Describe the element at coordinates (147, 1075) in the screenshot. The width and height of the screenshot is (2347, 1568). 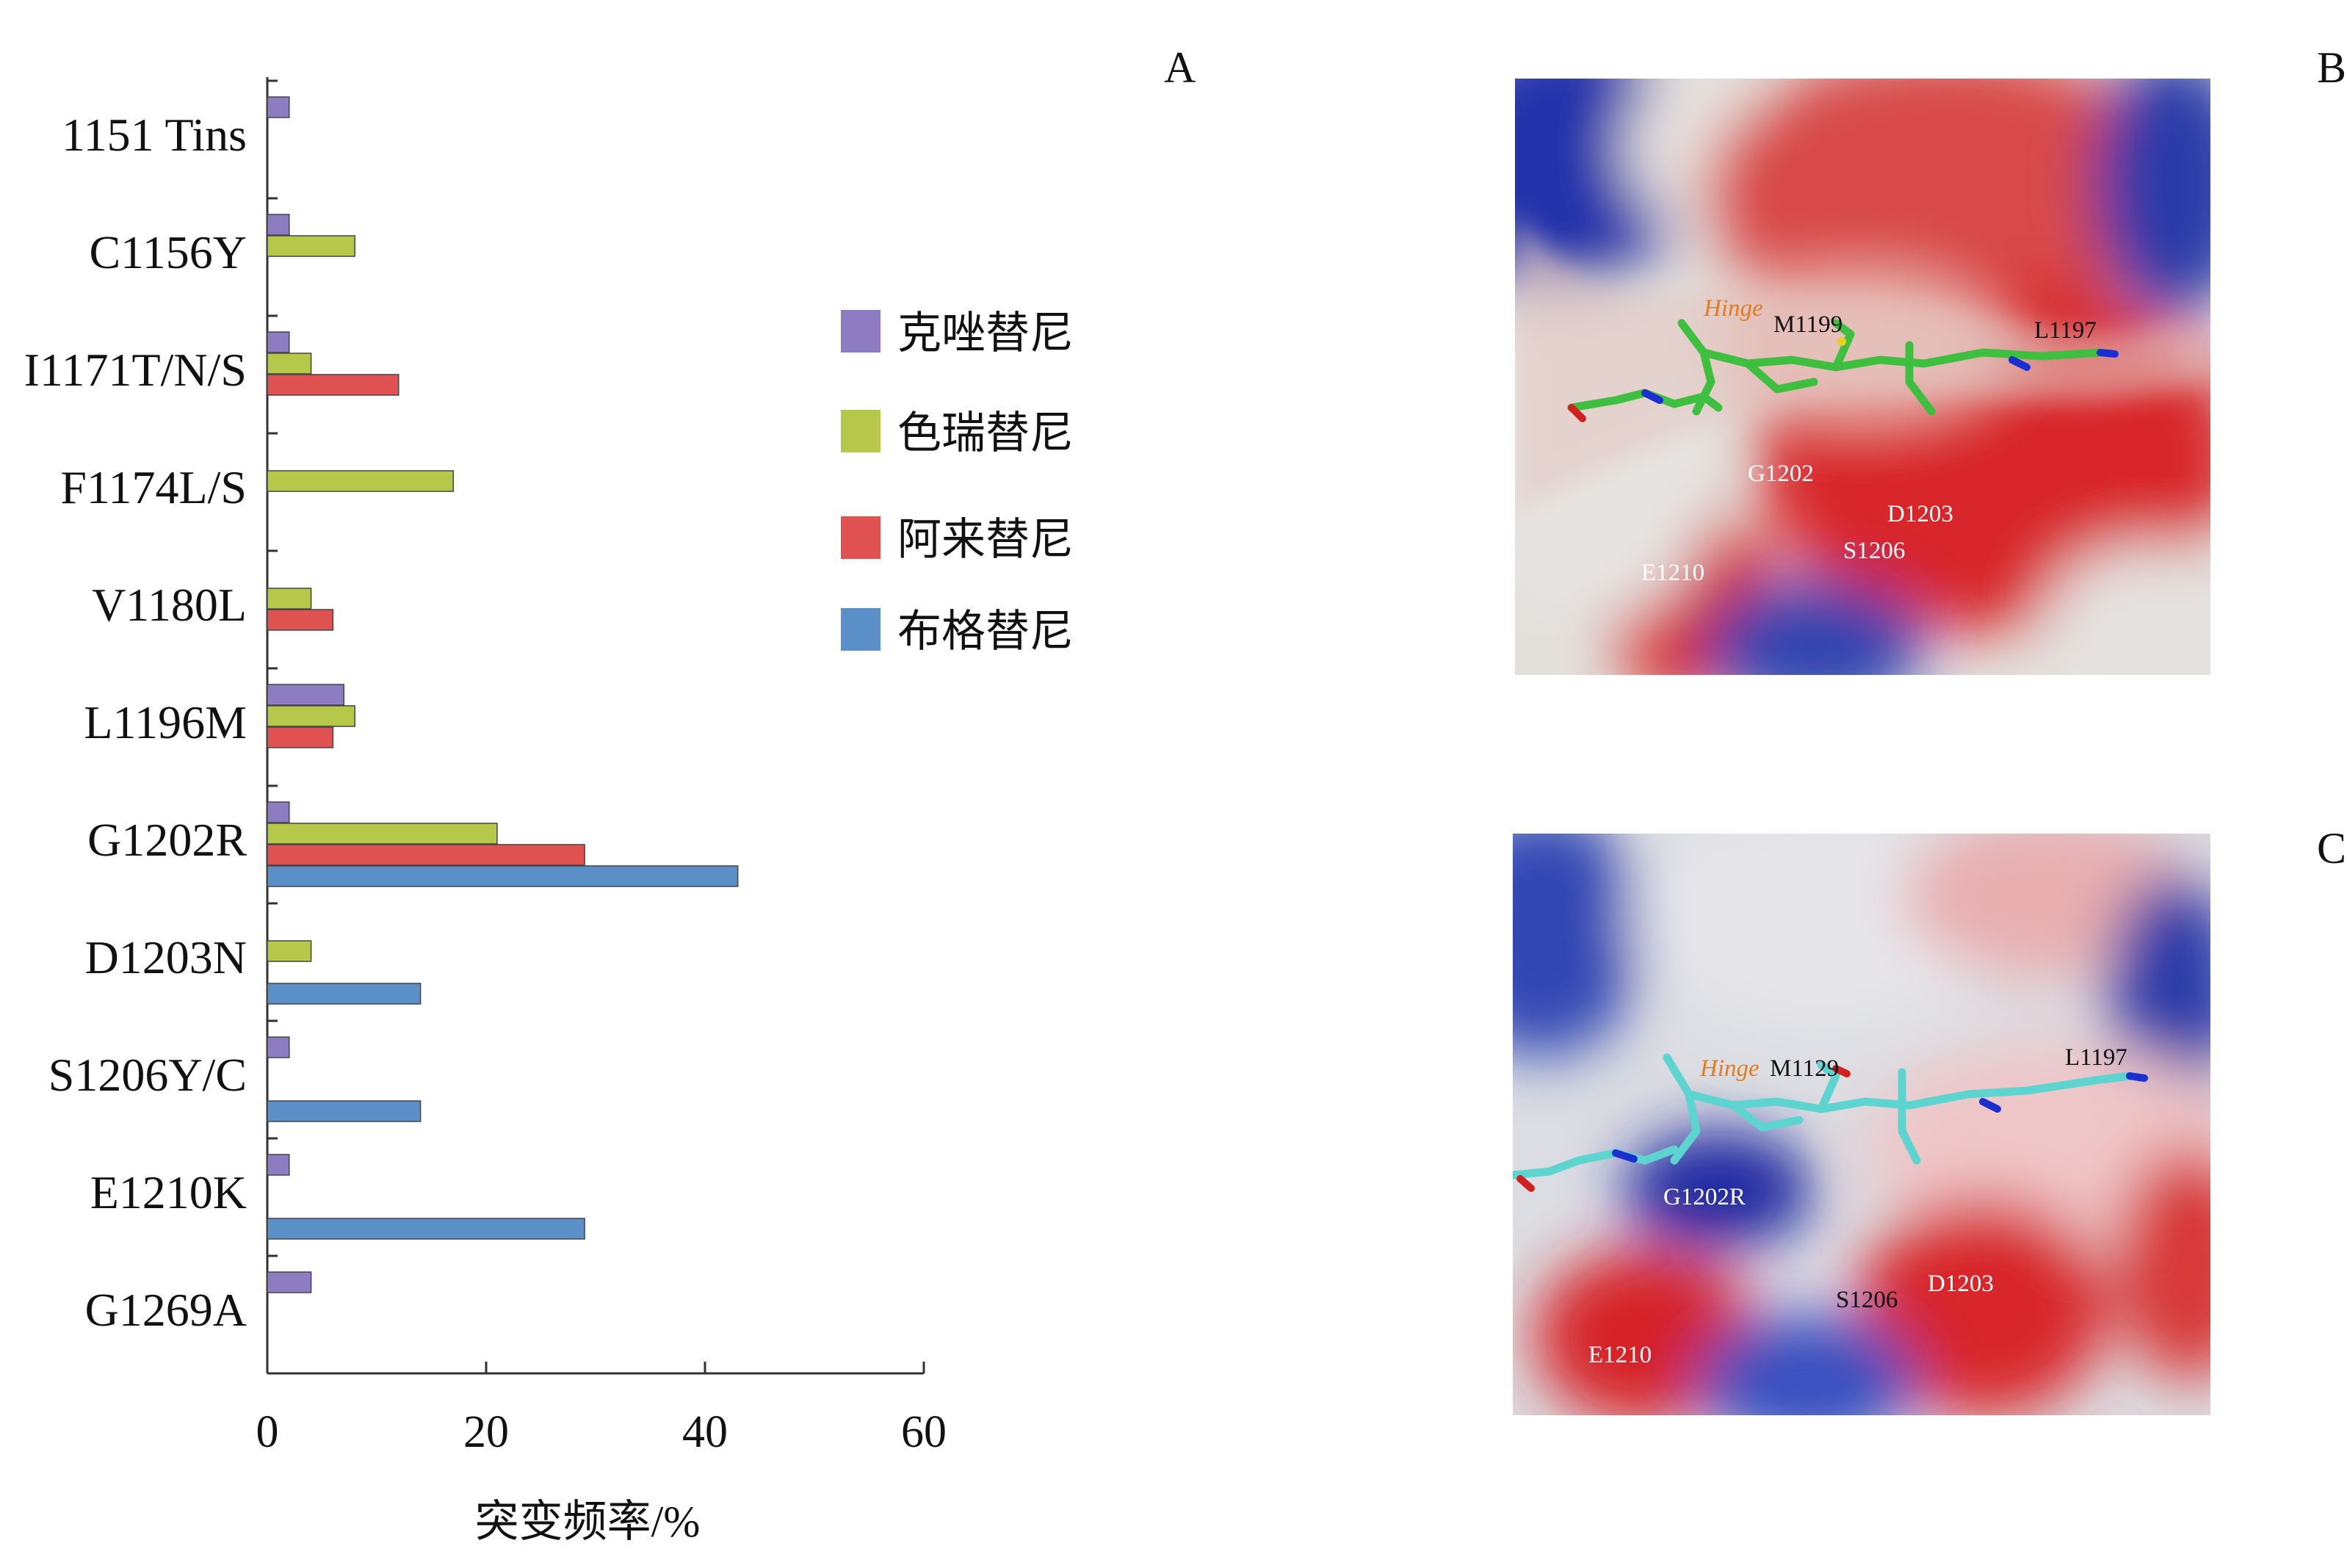
I see `category-label: S1206Y/C` at that location.